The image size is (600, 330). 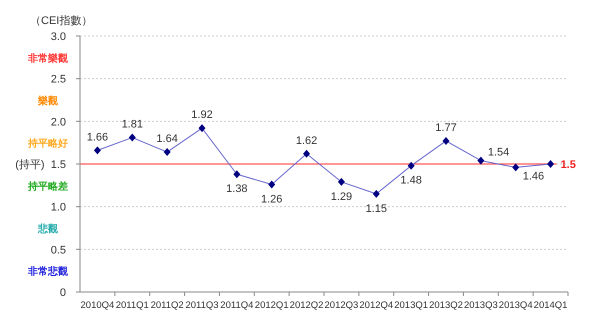 What do you see at coordinates (341, 305) in the screenshot?
I see `x-tick-label: 2012Q3` at bounding box center [341, 305].